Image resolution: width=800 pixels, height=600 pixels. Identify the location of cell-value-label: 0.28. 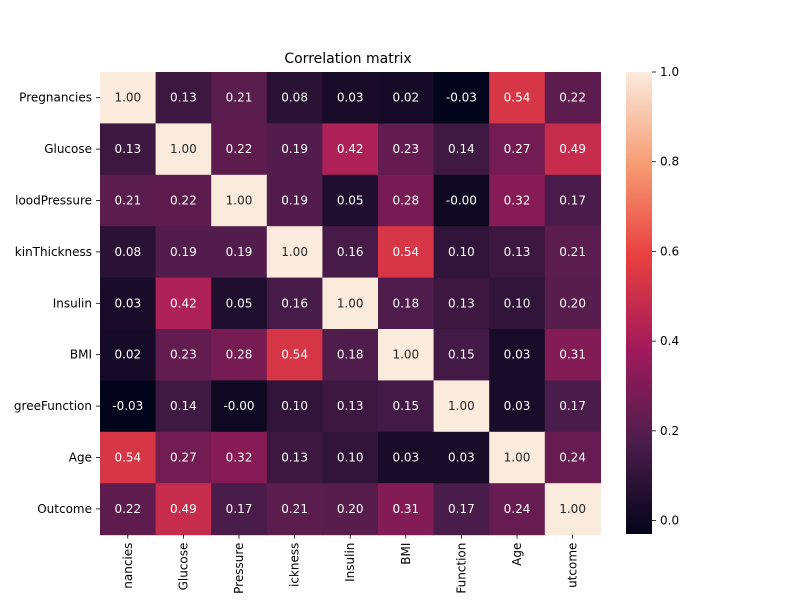
(405, 201).